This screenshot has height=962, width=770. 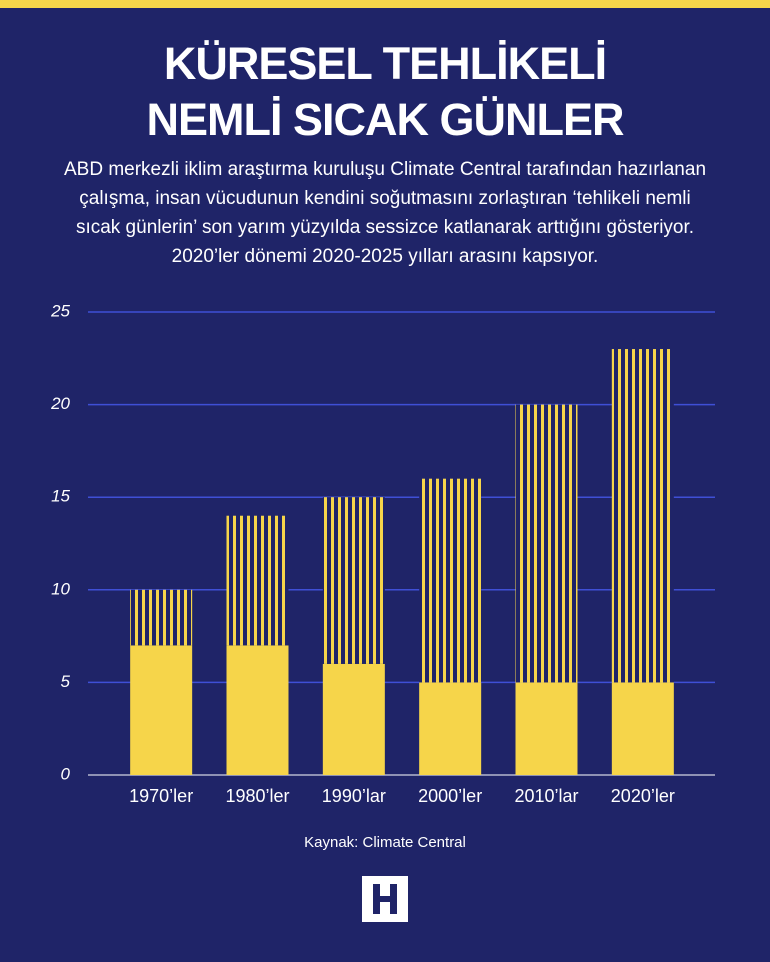 I want to click on x-tick-label: 2020’ler, so click(x=643, y=796).